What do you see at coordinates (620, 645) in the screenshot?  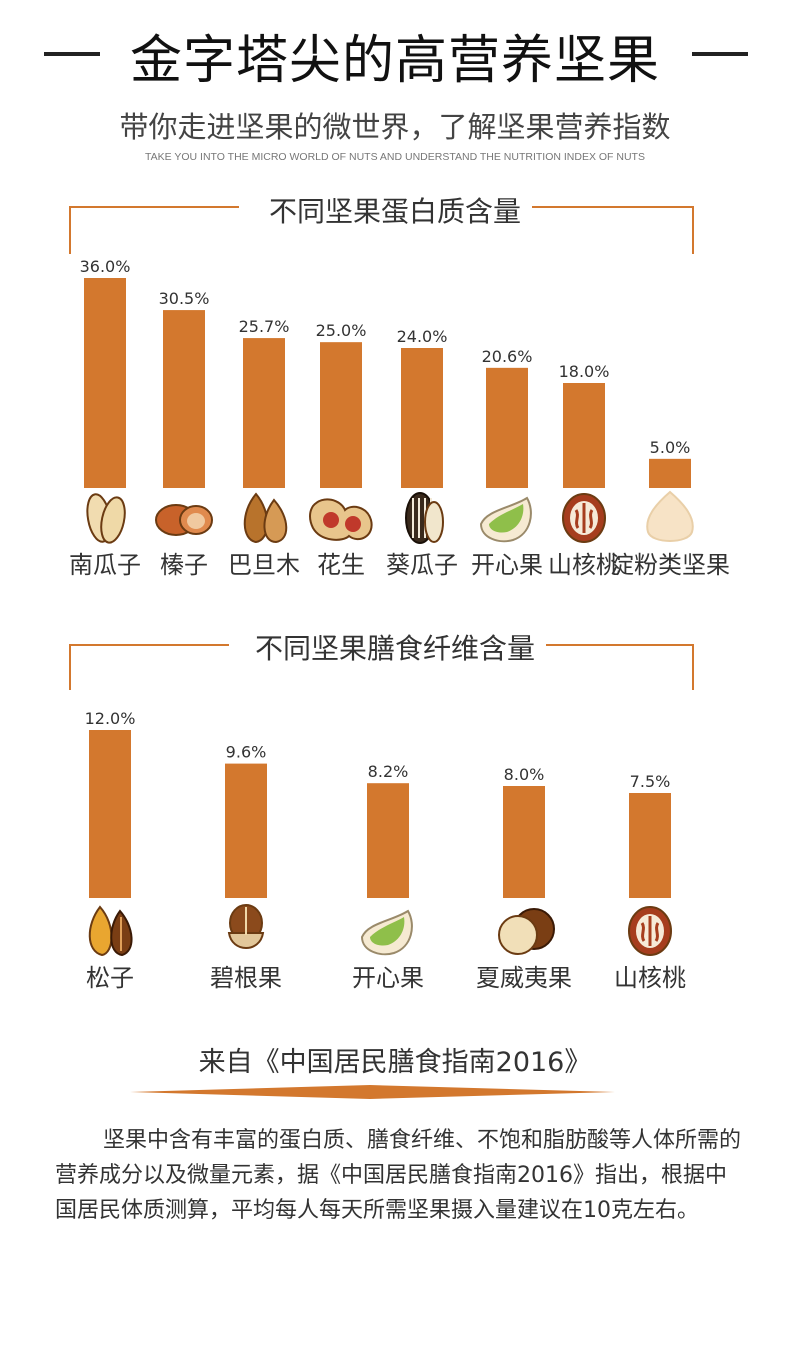 I see `fiber-frame-right-top` at bounding box center [620, 645].